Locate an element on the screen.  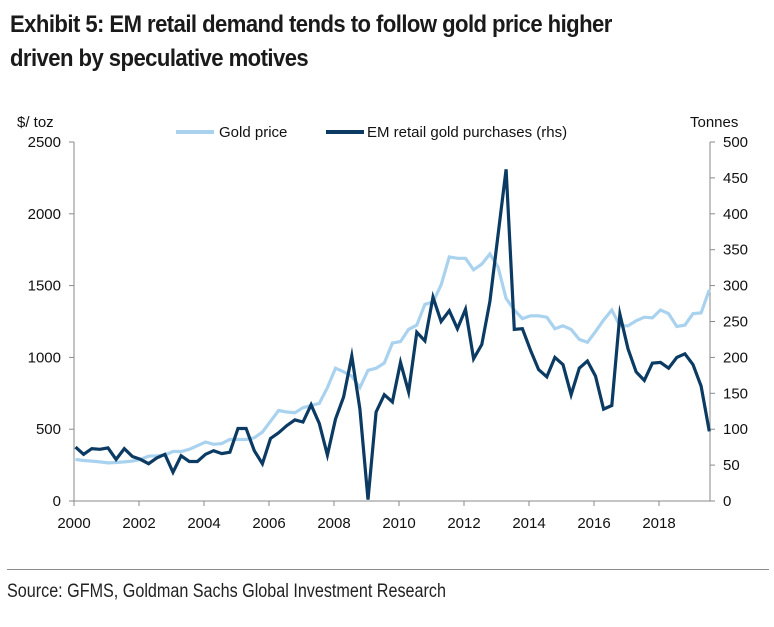
left-tick-label: 500 is located at coordinates (48, 429).